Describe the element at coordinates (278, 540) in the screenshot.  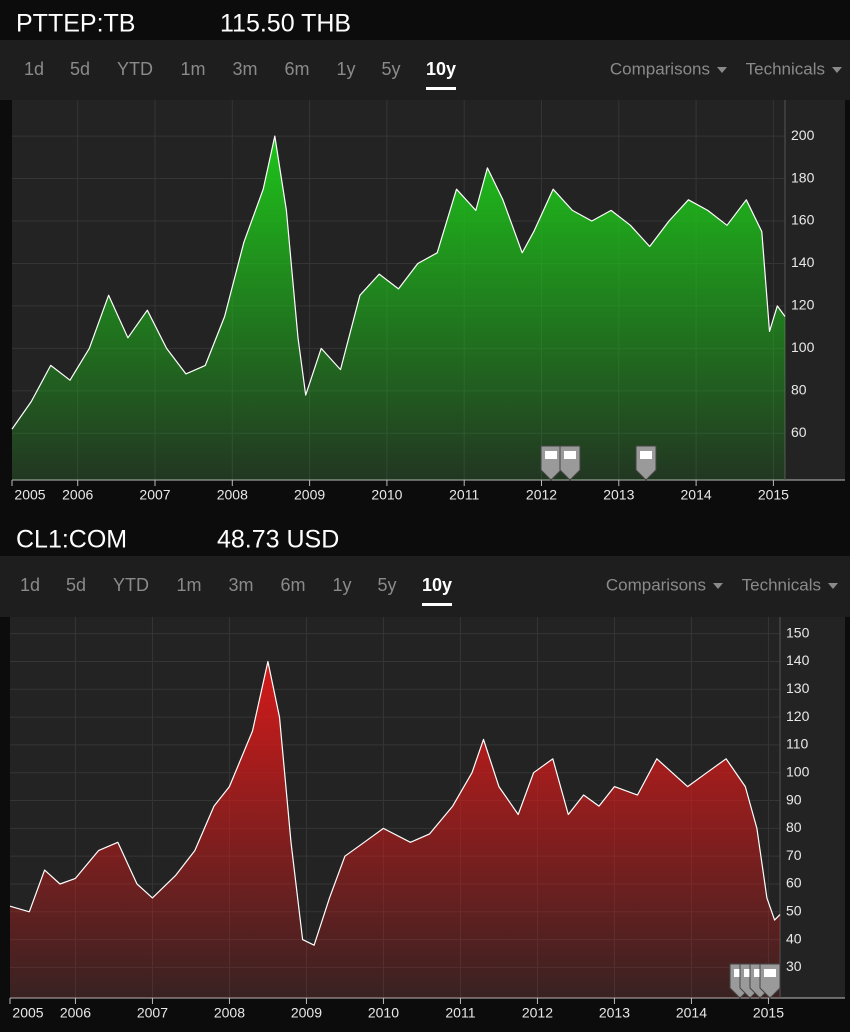
I see `price: 48.73 USD` at that location.